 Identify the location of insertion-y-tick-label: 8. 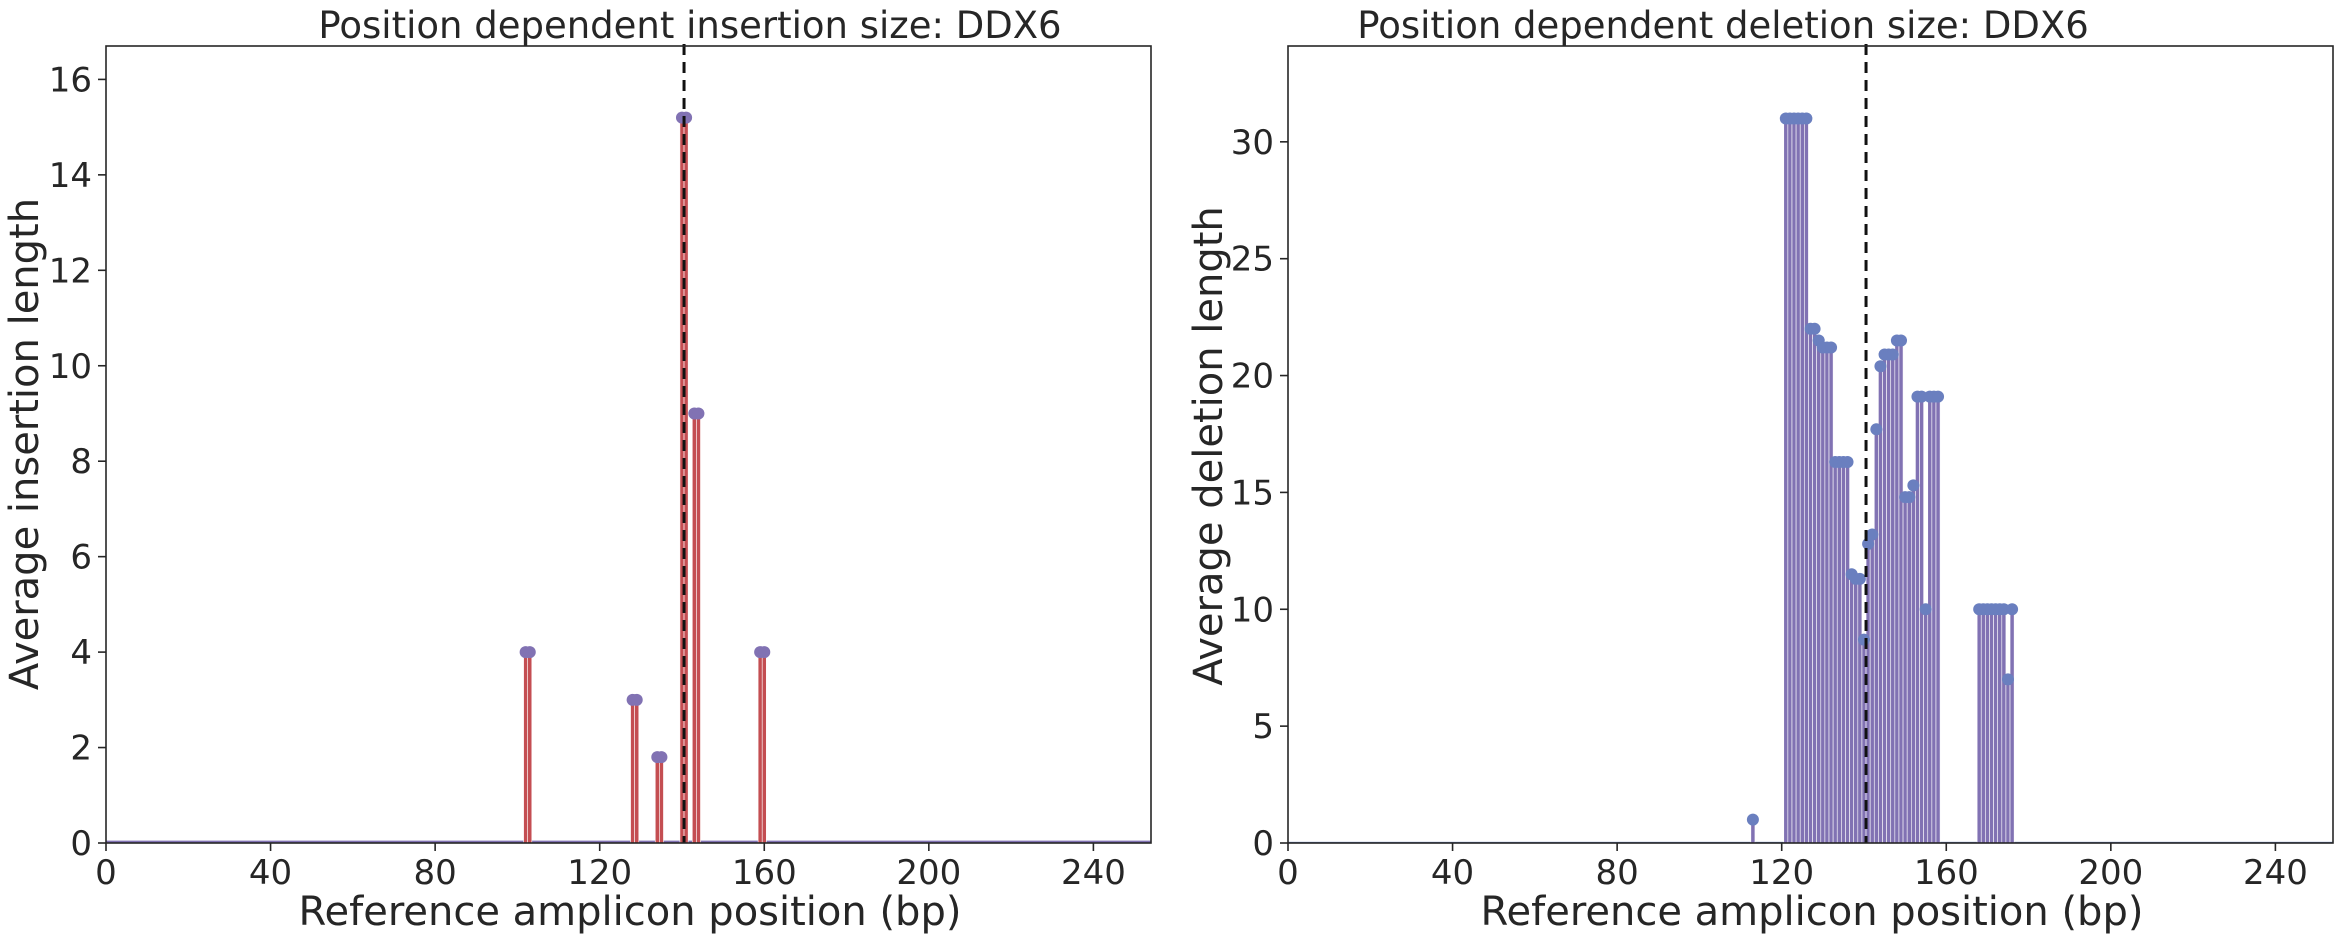
(81, 462).